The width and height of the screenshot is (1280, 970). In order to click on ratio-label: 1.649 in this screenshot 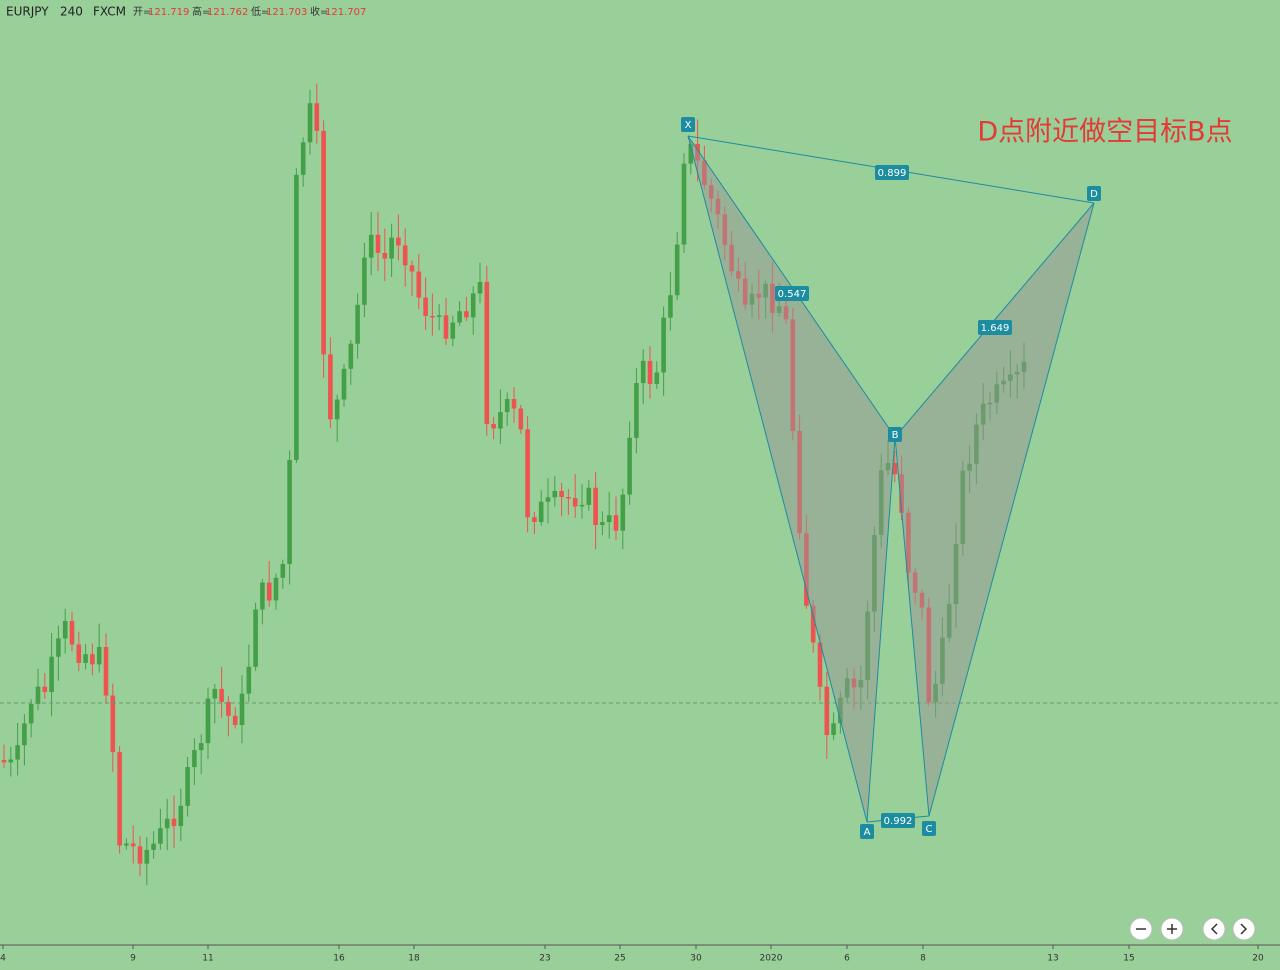, I will do `click(995, 328)`.